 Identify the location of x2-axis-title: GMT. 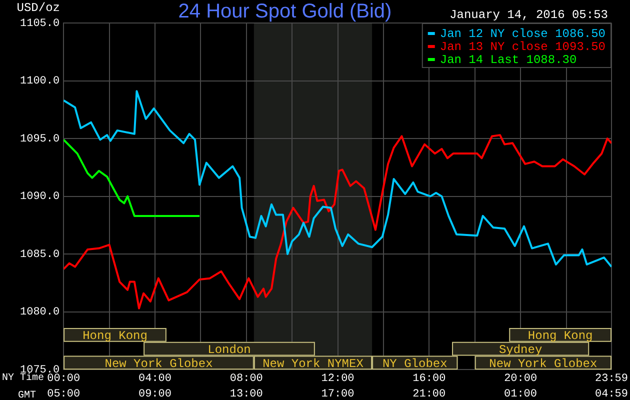
(27, 395).